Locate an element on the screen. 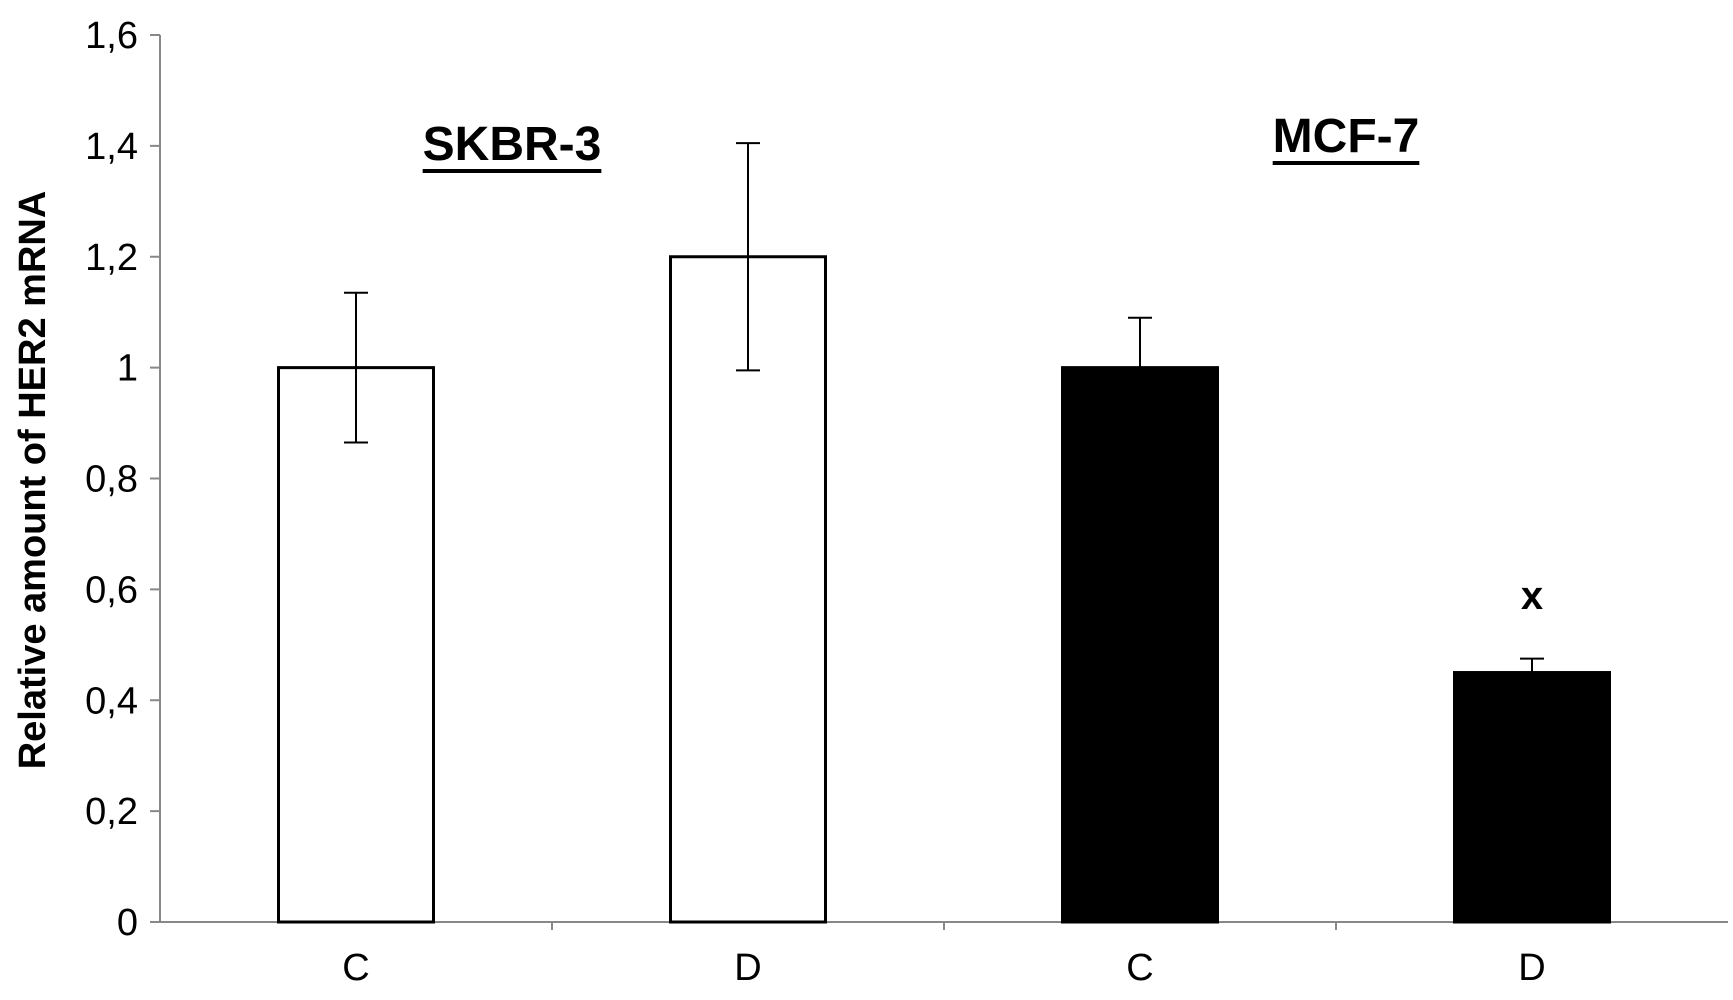 The image size is (1733, 1000). y-tick-label: 1,6 is located at coordinates (111, 36).